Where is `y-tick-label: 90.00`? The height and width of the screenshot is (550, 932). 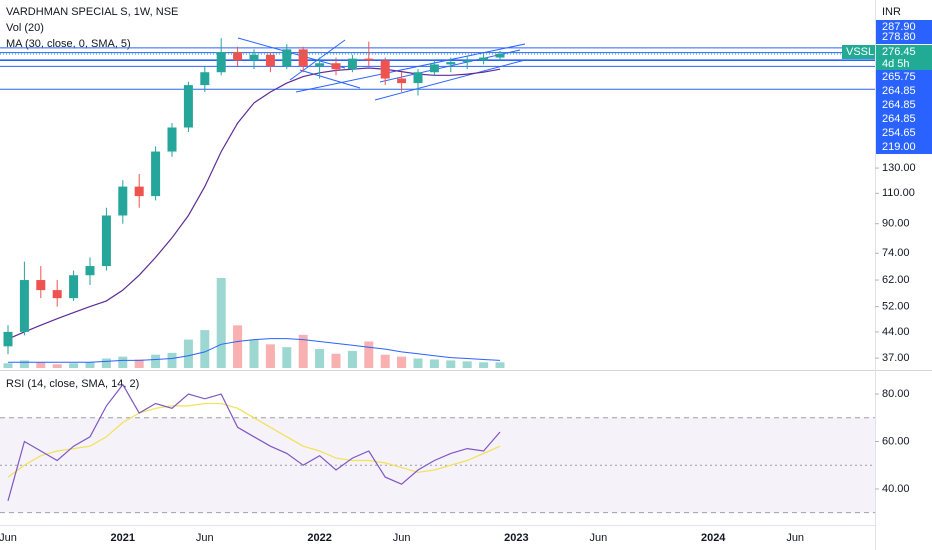
y-tick-label: 90.00 is located at coordinates (896, 224).